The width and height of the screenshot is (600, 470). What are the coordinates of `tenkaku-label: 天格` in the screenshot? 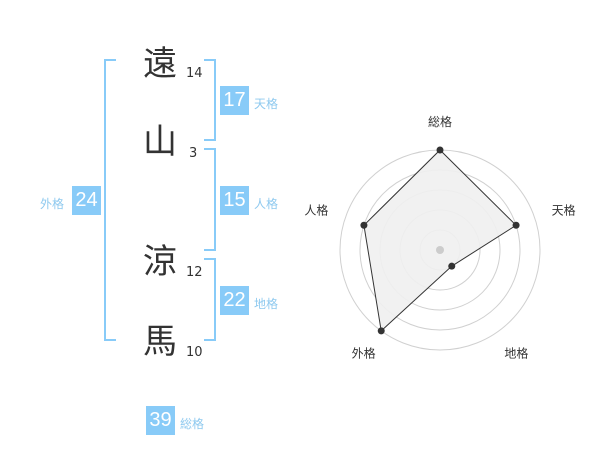 It's located at (266, 104).